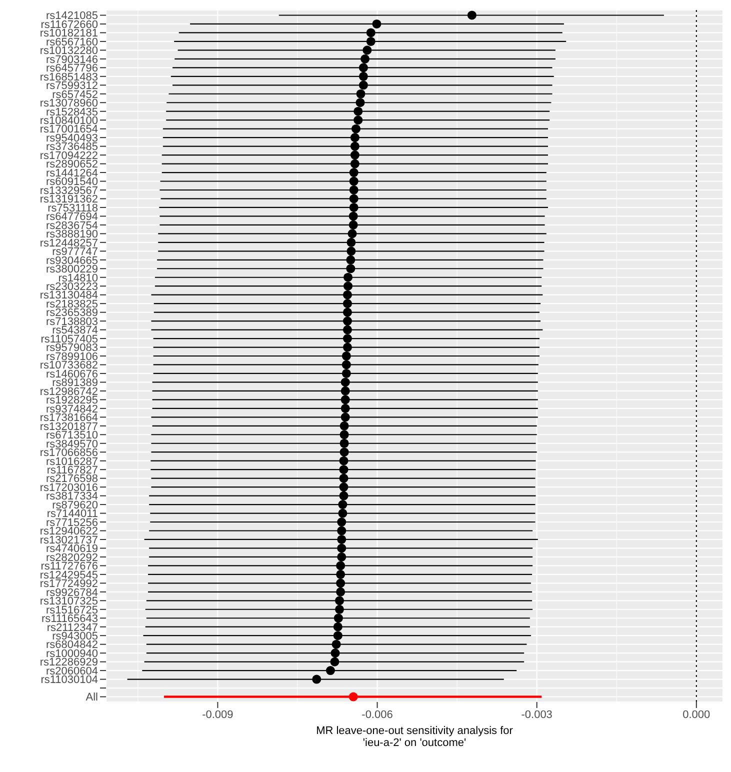 This screenshot has width=731, height=772. Describe the element at coordinates (218, 714) in the screenshot. I see `x-tick-label: -0.009` at that location.